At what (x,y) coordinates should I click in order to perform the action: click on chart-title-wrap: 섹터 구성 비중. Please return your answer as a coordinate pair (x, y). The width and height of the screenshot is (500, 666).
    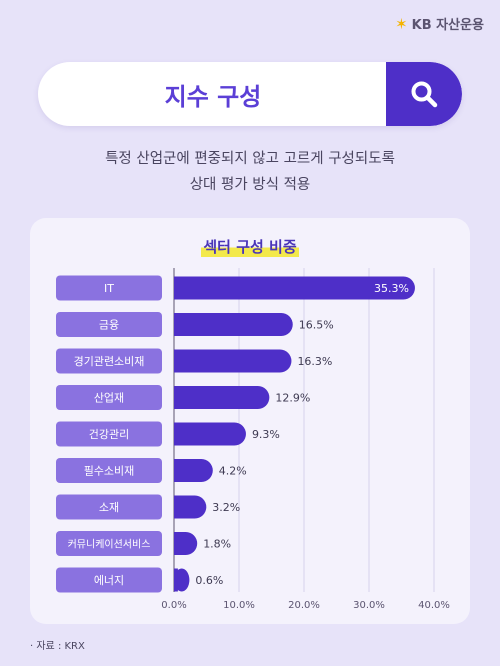
    Looking at the image, I should click on (250, 246).